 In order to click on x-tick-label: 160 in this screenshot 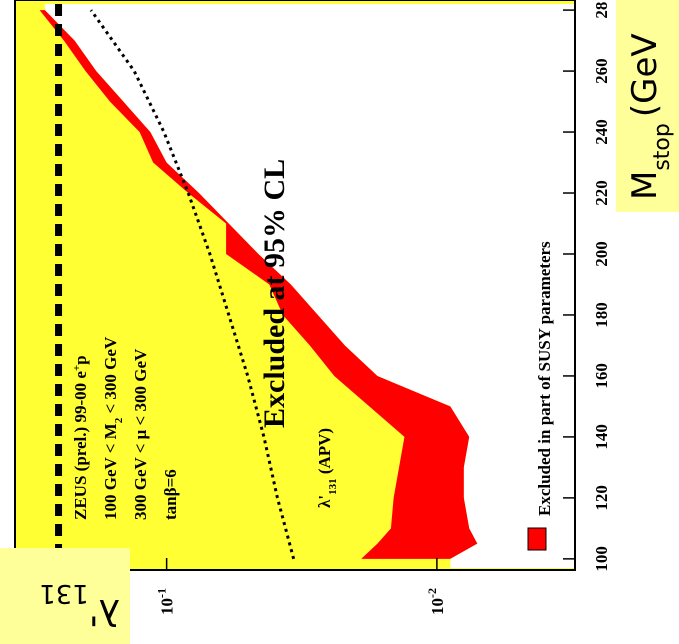, I will do `click(601, 376)`.